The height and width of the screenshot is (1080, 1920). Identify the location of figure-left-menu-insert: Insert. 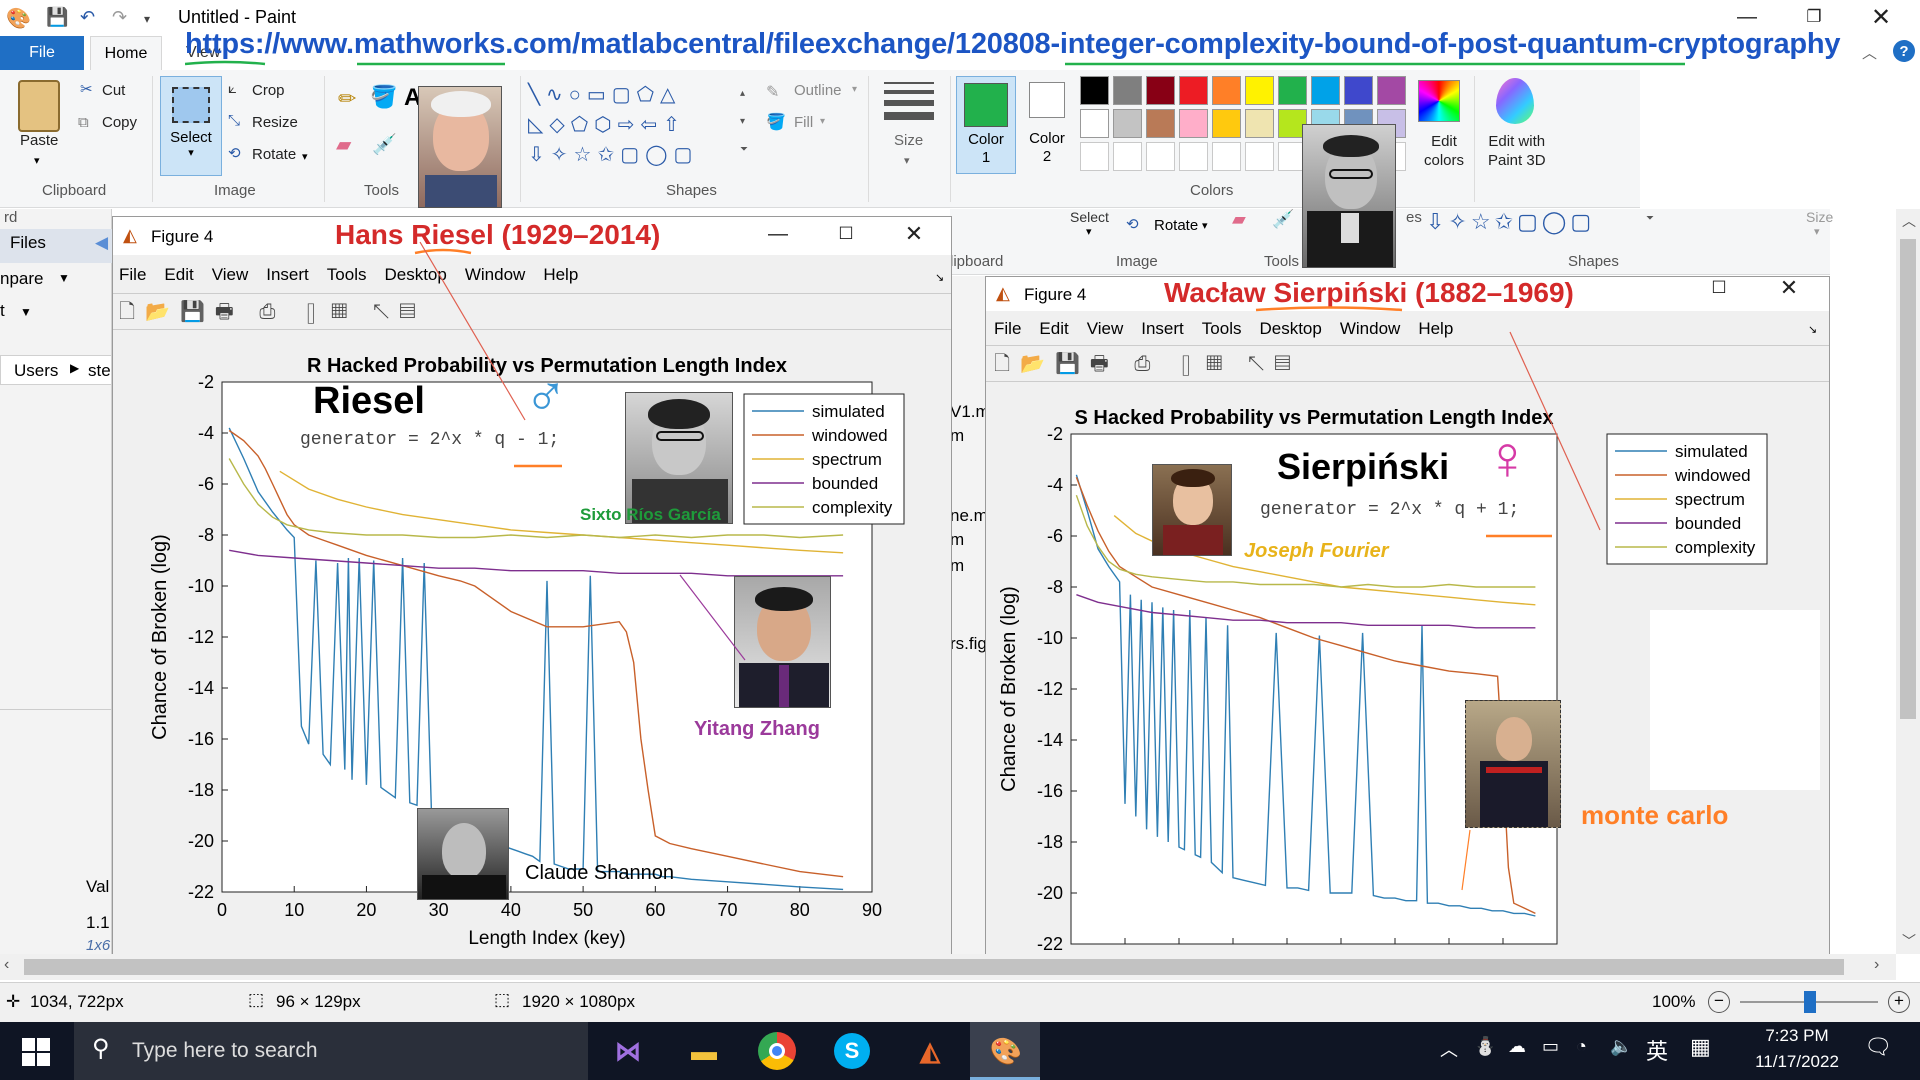
(287, 274).